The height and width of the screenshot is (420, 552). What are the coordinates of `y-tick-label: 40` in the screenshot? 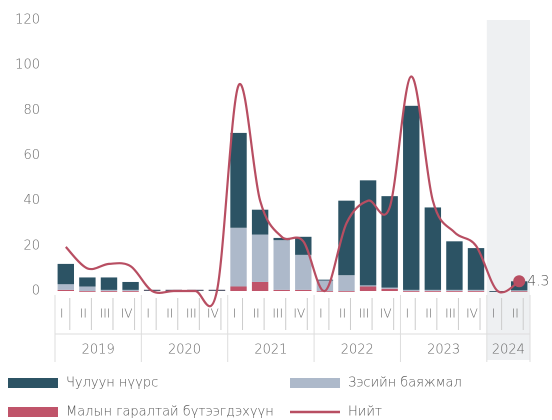 It's located at (31, 200).